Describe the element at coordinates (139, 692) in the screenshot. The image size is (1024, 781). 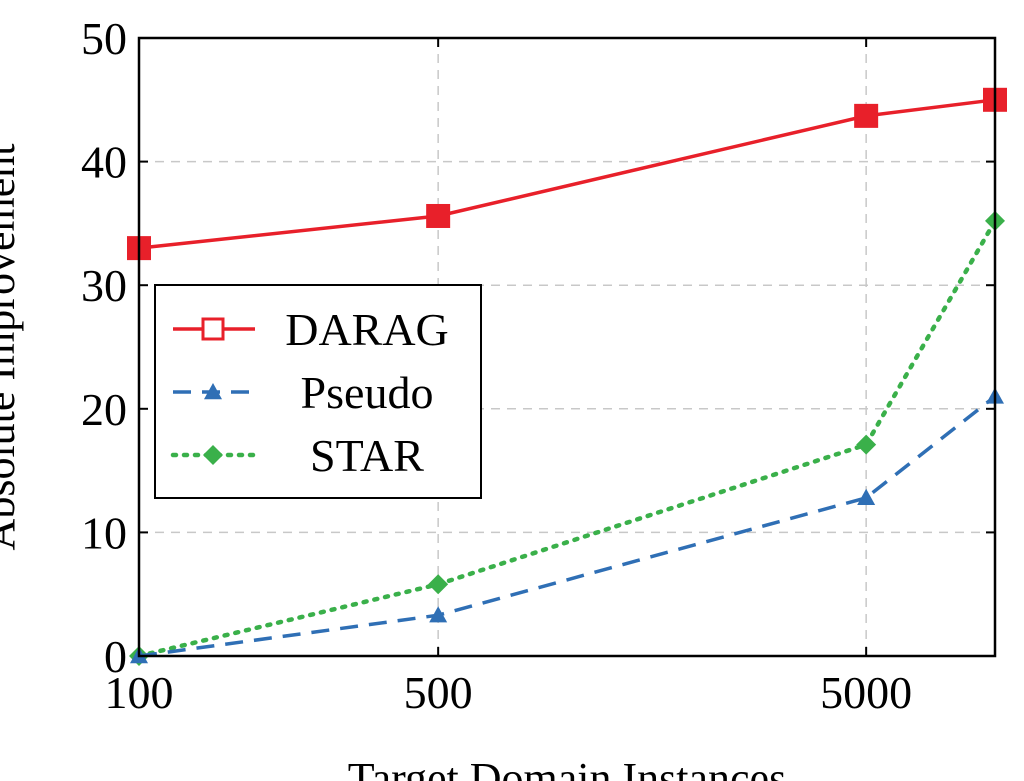
I see `x-tick-label: 100` at that location.